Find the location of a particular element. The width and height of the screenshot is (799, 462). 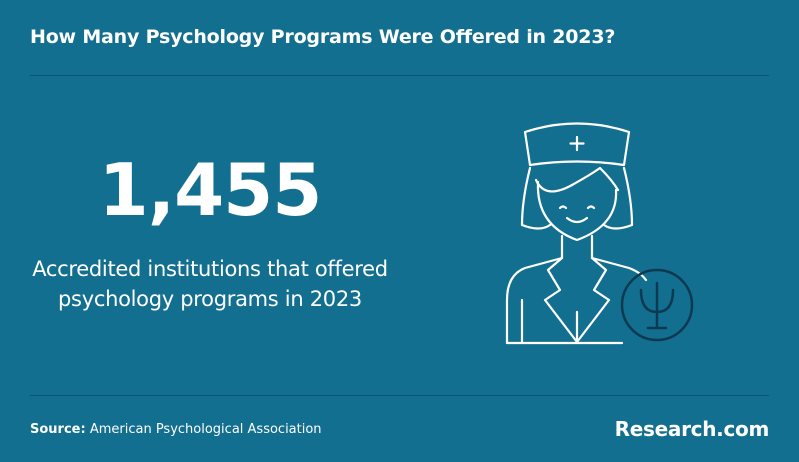

source-label: Source: is located at coordinates (58, 429).